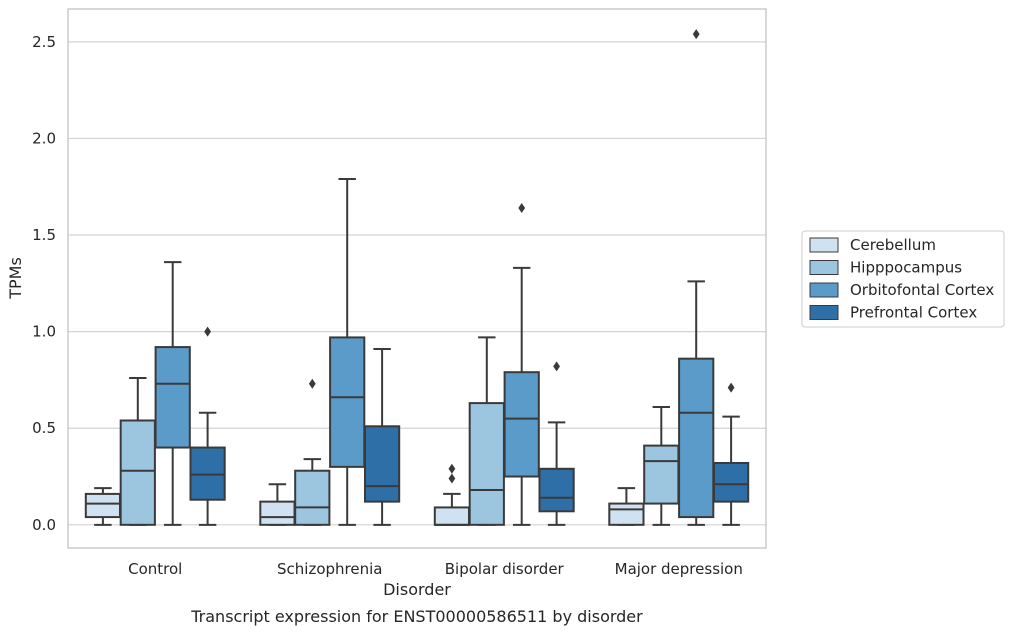  What do you see at coordinates (155, 569) in the screenshot?
I see `x-tick-label: Control` at bounding box center [155, 569].